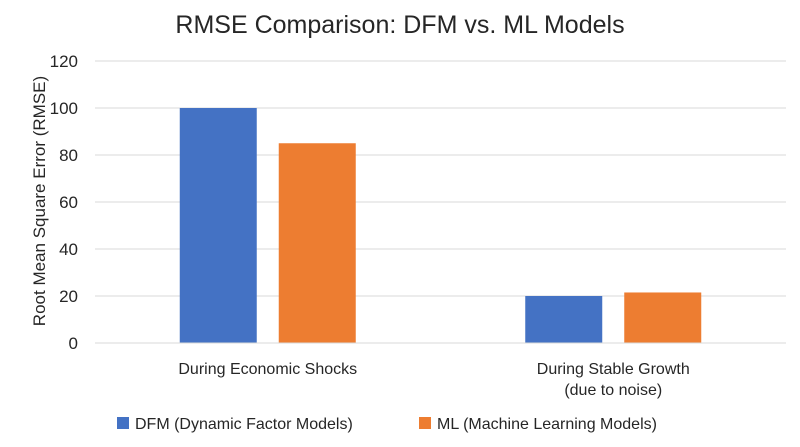  What do you see at coordinates (425, 423) in the screenshot?
I see `legend-swatch-ml` at bounding box center [425, 423].